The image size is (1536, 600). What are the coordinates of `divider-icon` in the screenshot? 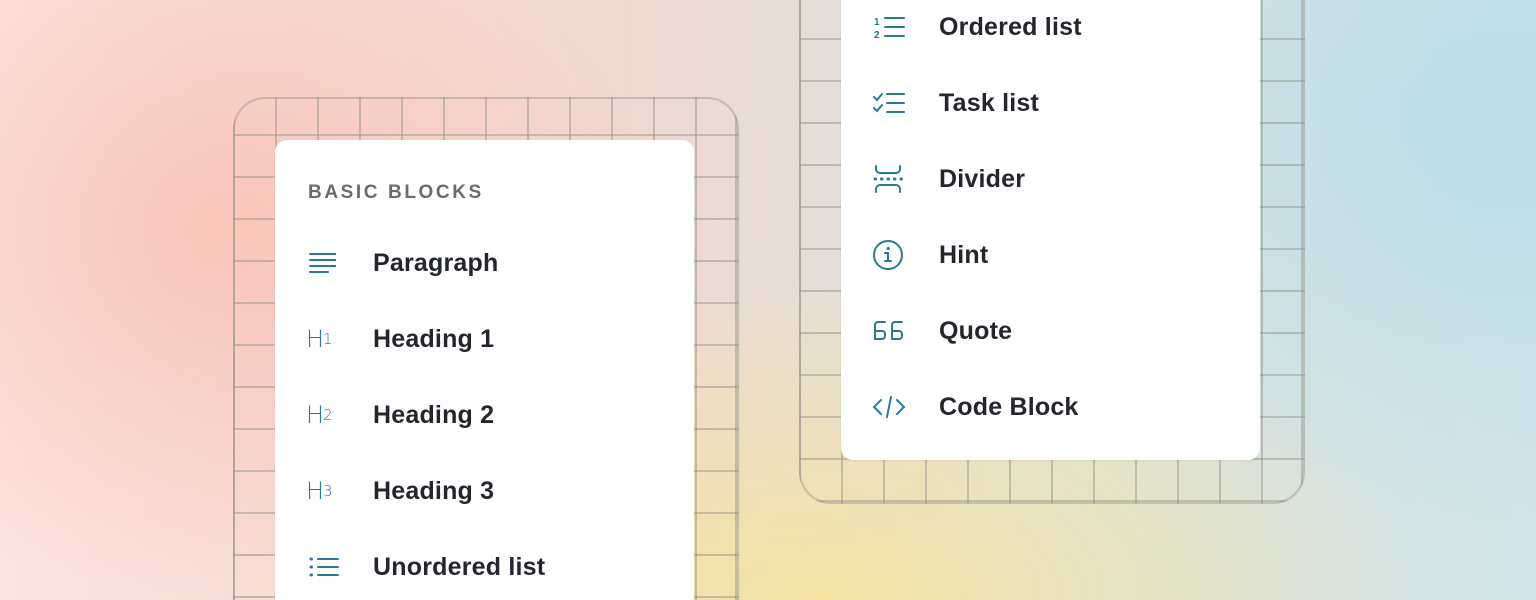 It's located at (890, 179).